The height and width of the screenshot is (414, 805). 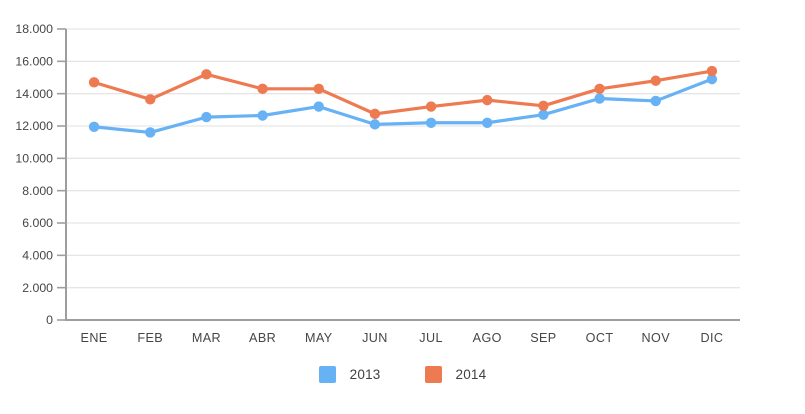 What do you see at coordinates (206, 117) in the screenshot?
I see `data-point-2013-mar` at bounding box center [206, 117].